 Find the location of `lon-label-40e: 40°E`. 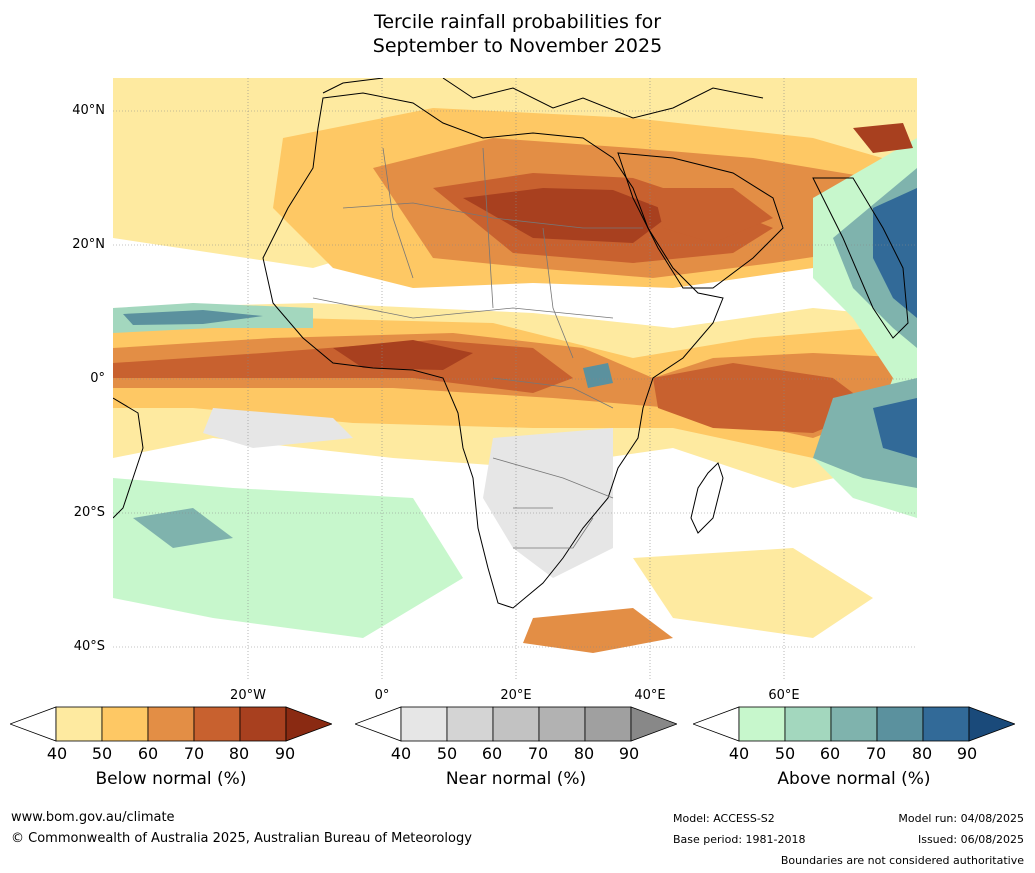

lon-label-40e: 40°E is located at coordinates (650, 695).